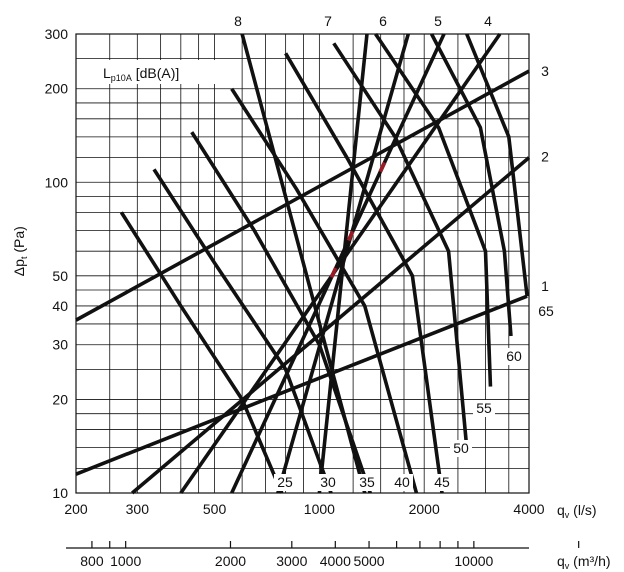  Describe the element at coordinates (291, 561) in the screenshot. I see `x2-tick-label: 3000` at that location.